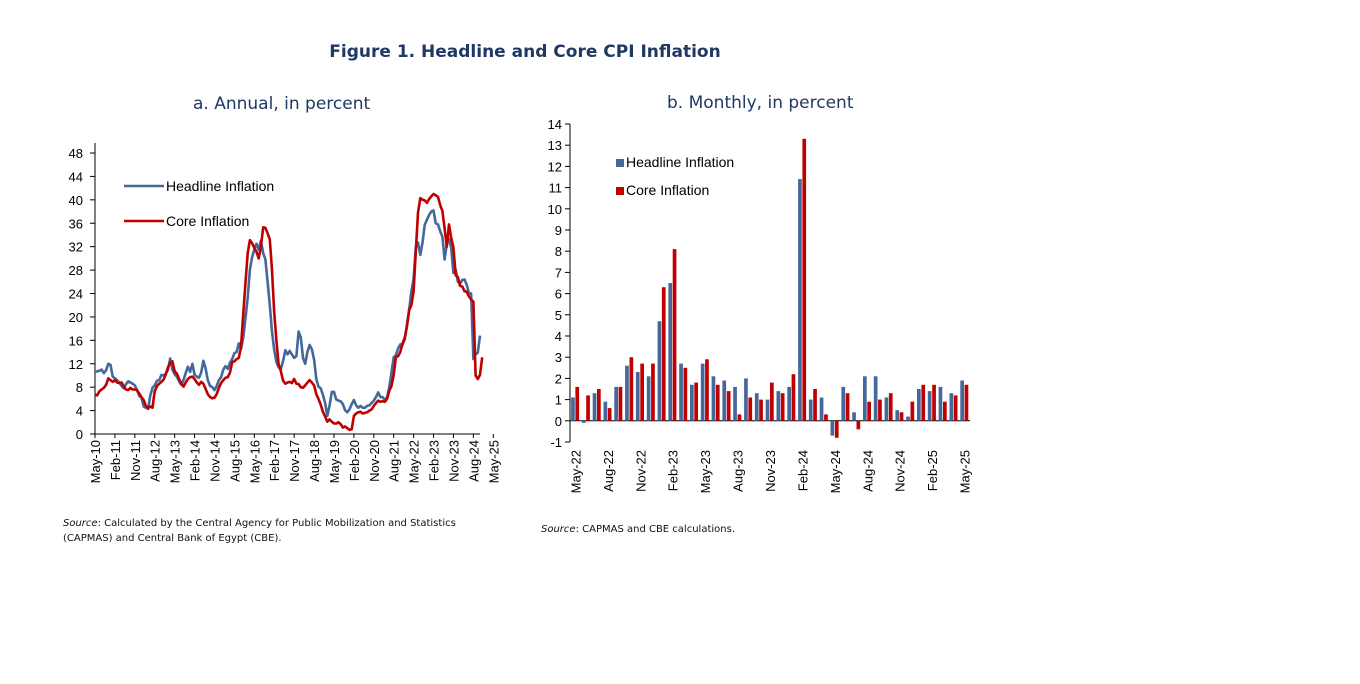 This screenshot has width=1360, height=684. Describe the element at coordinates (556, 188) in the screenshot. I see `y-tick-label: 11` at that location.